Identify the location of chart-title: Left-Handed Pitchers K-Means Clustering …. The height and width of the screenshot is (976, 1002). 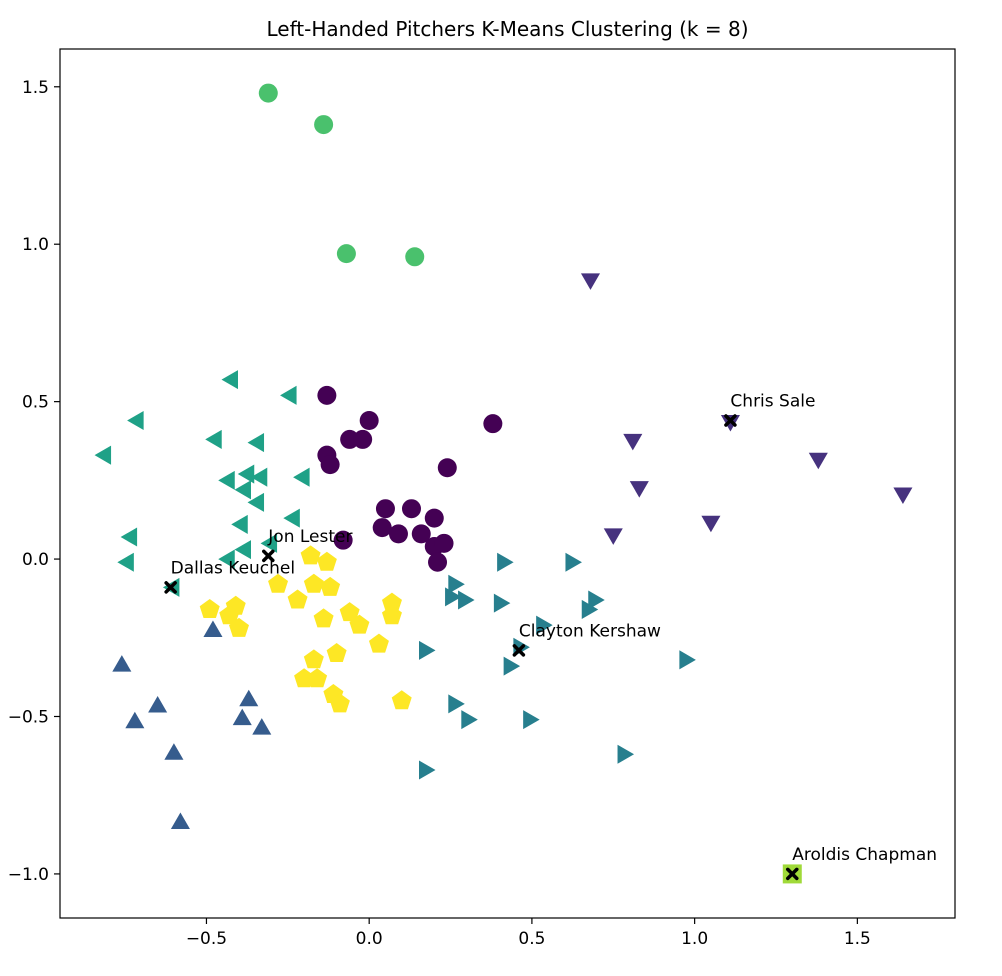
(507, 29).